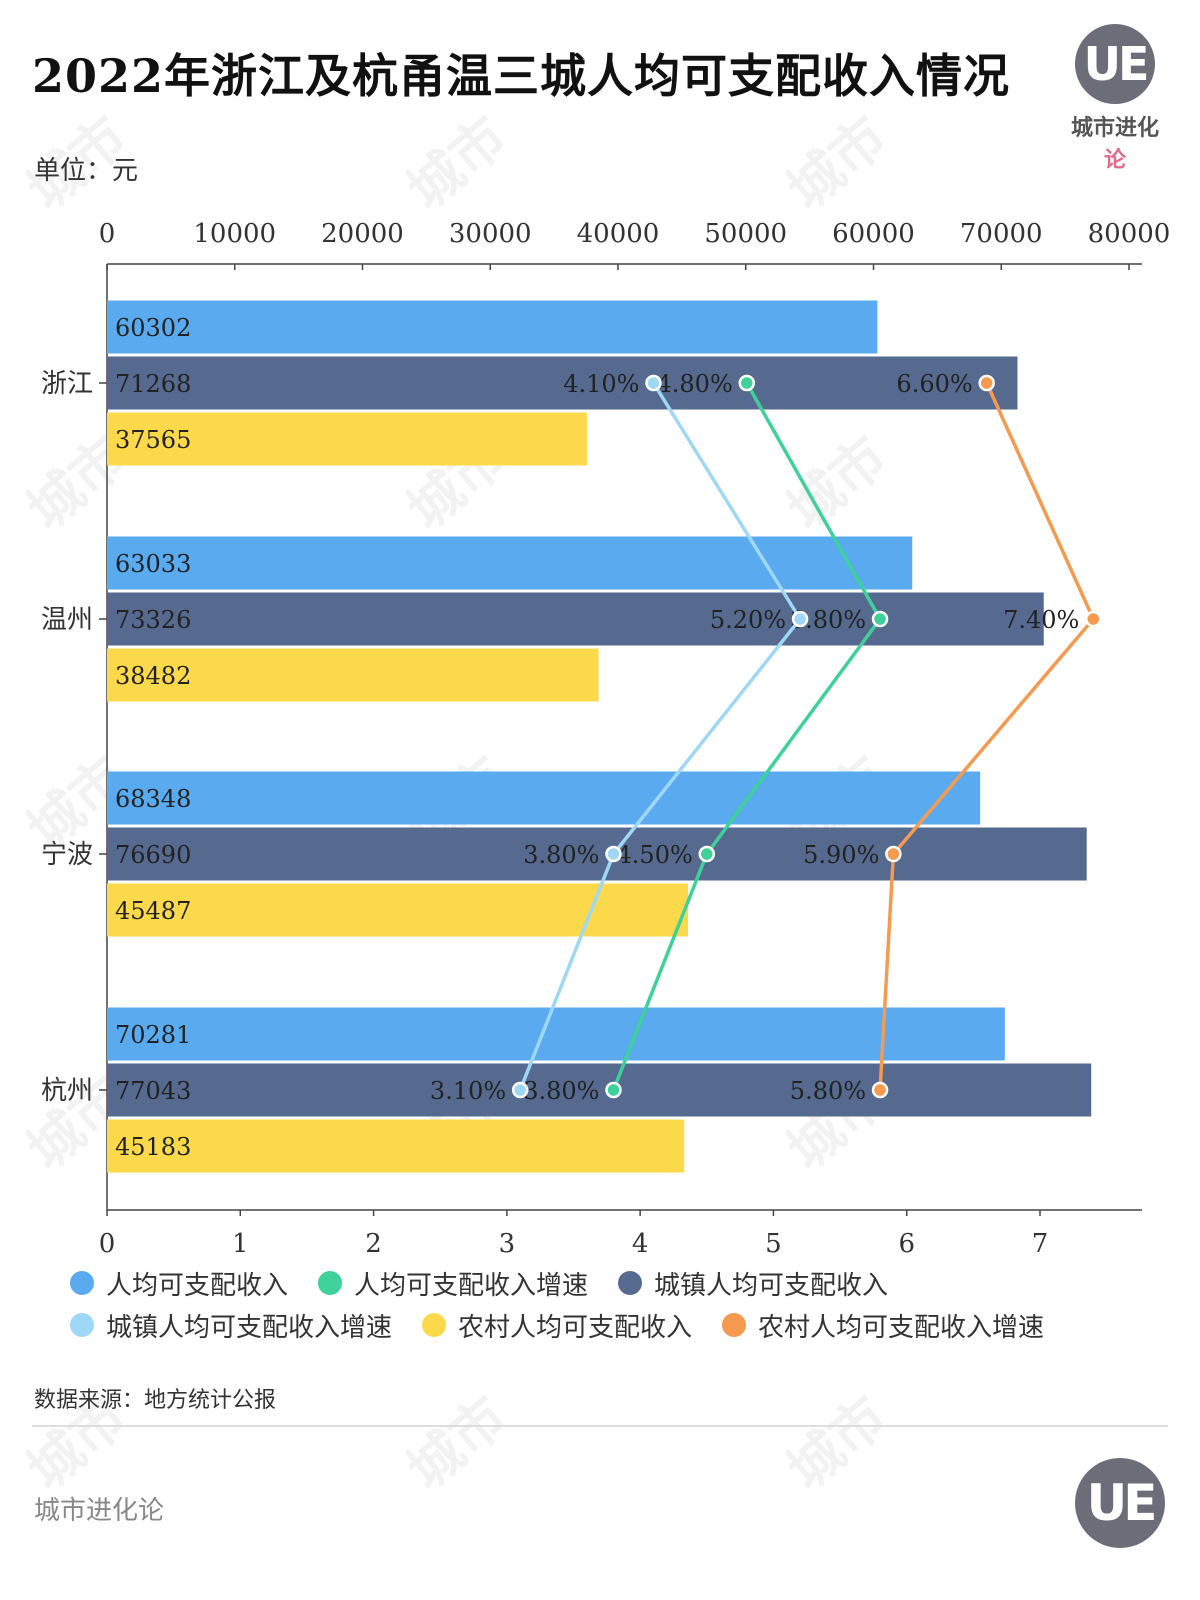  What do you see at coordinates (828, 1091) in the screenshot?
I see `growth-point-label: 5.80%` at bounding box center [828, 1091].